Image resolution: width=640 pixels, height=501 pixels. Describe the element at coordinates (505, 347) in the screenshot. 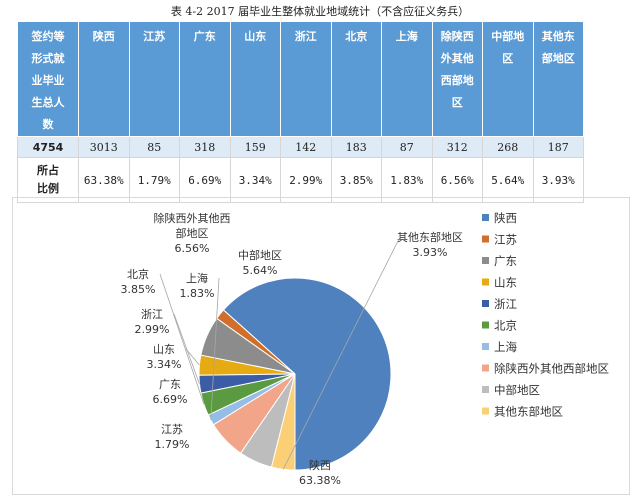

I see `legend-entry: 上海` at that location.